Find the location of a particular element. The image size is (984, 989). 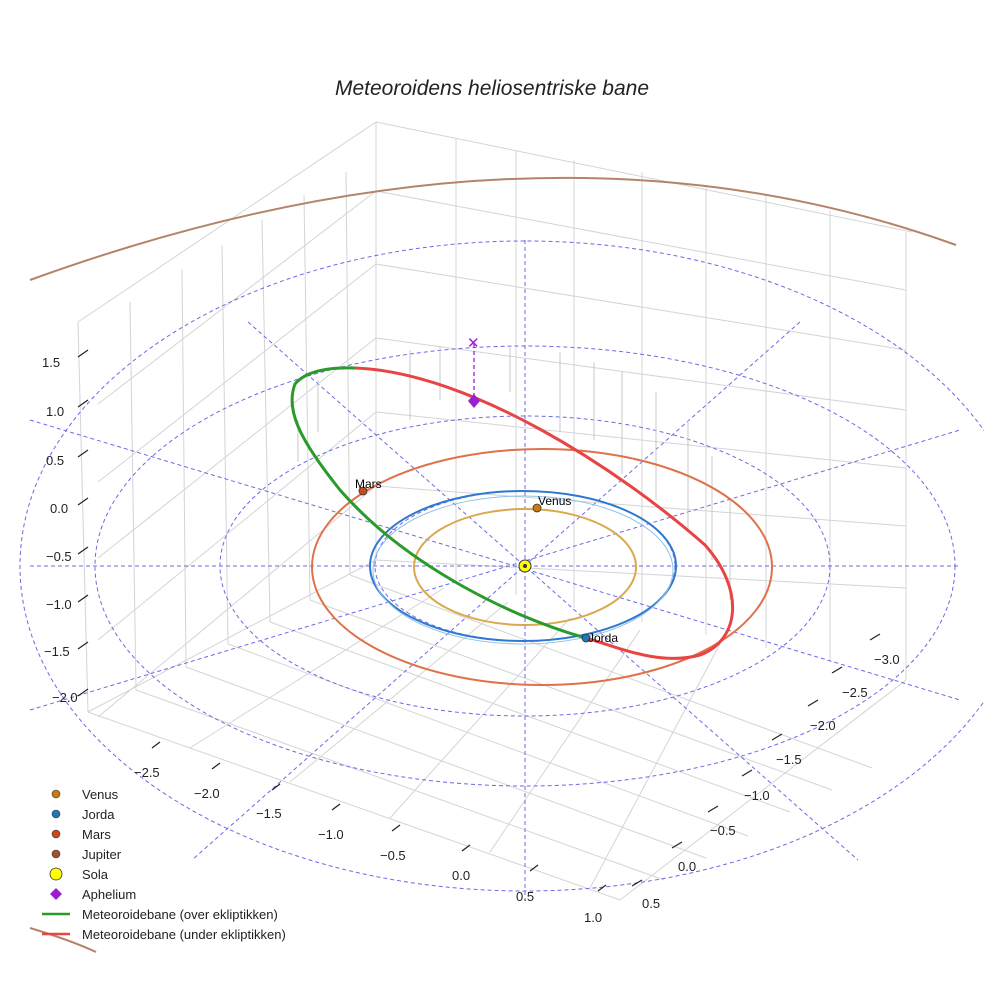

trajectory-drop-lines is located at coordinates (514, 473).